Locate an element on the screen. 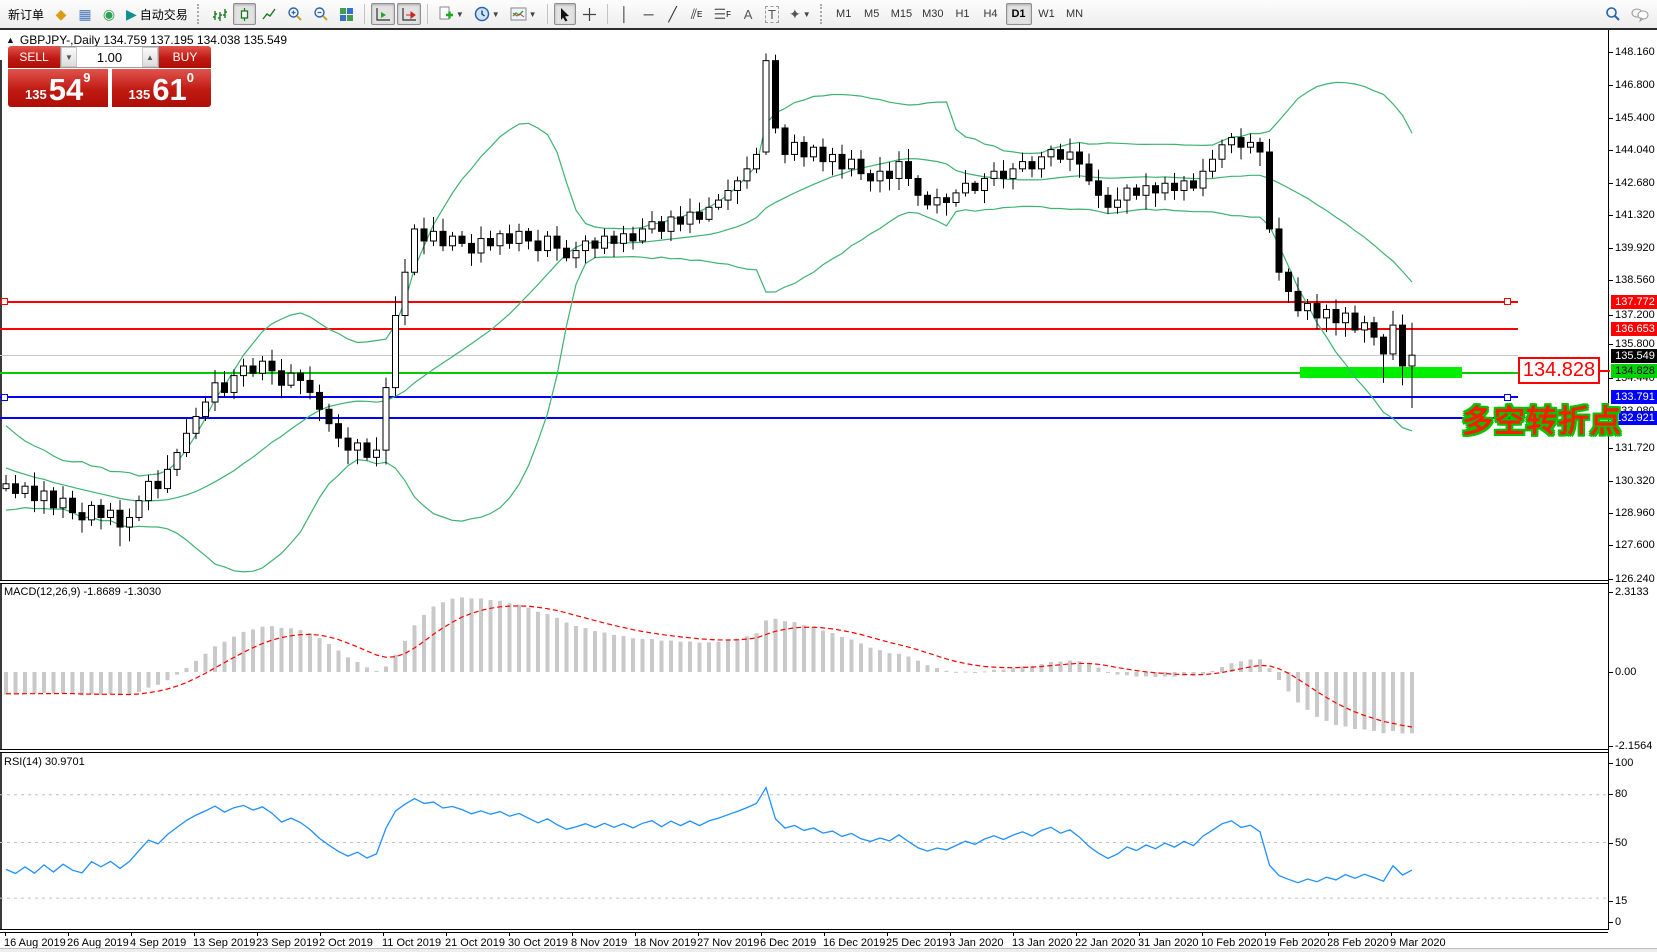  chinese-annotation: 多空转折点 is located at coordinates (1542, 421).